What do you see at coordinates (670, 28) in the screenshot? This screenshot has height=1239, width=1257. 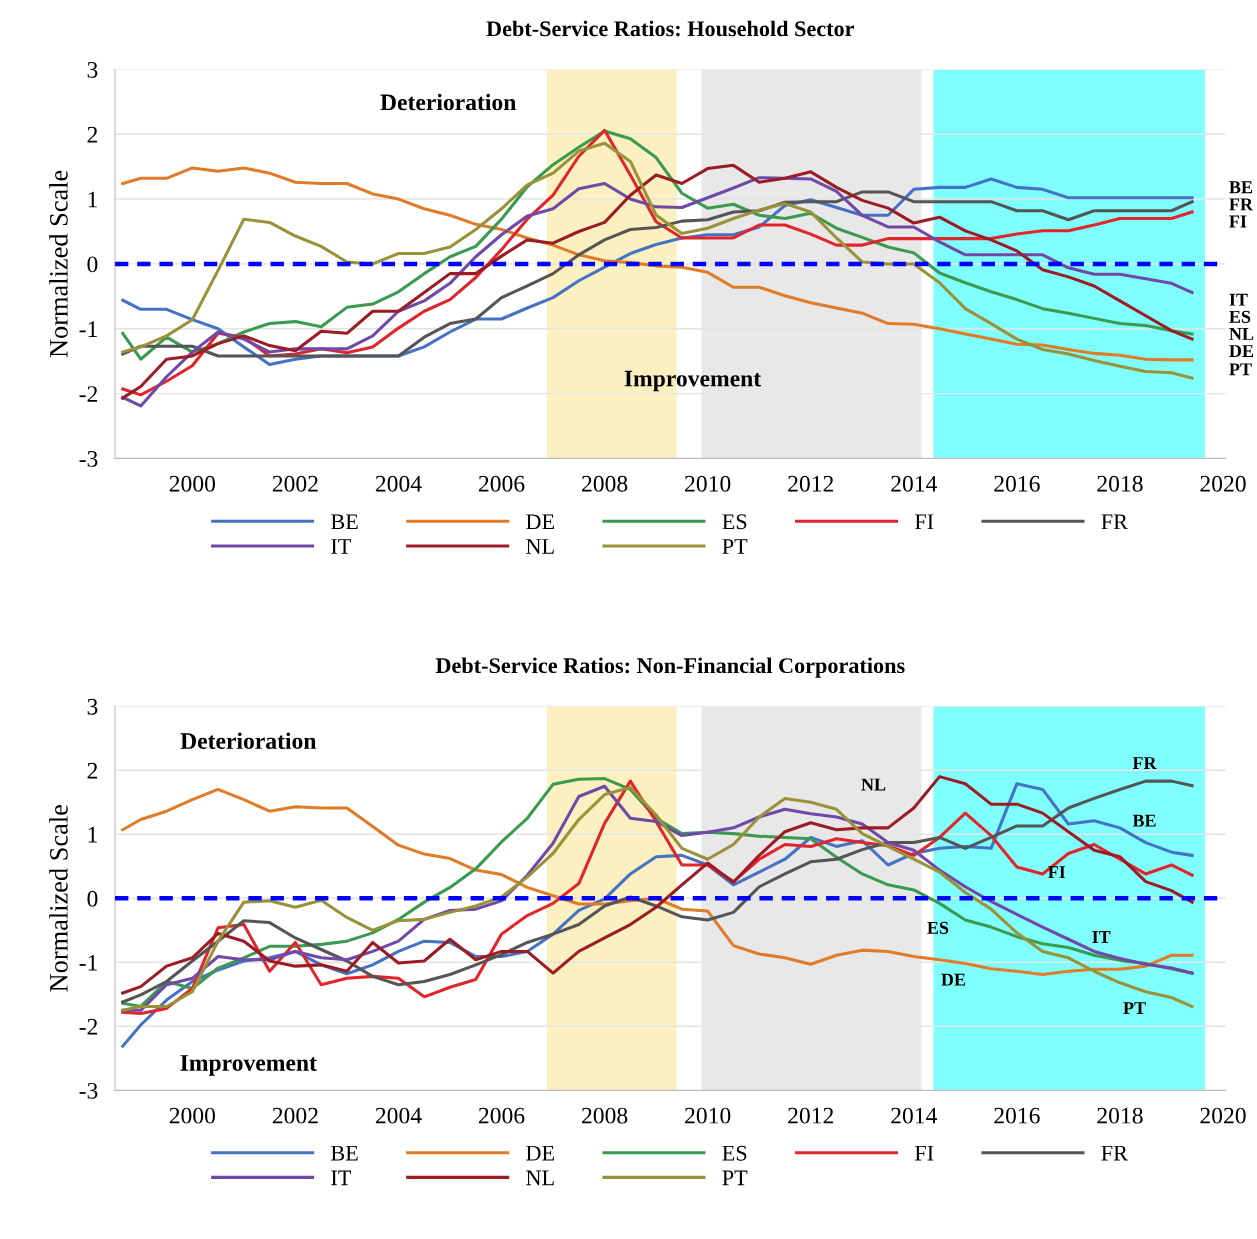 I see `chart-title: Debt-Service Ratios: Household Sector` at bounding box center [670, 28].